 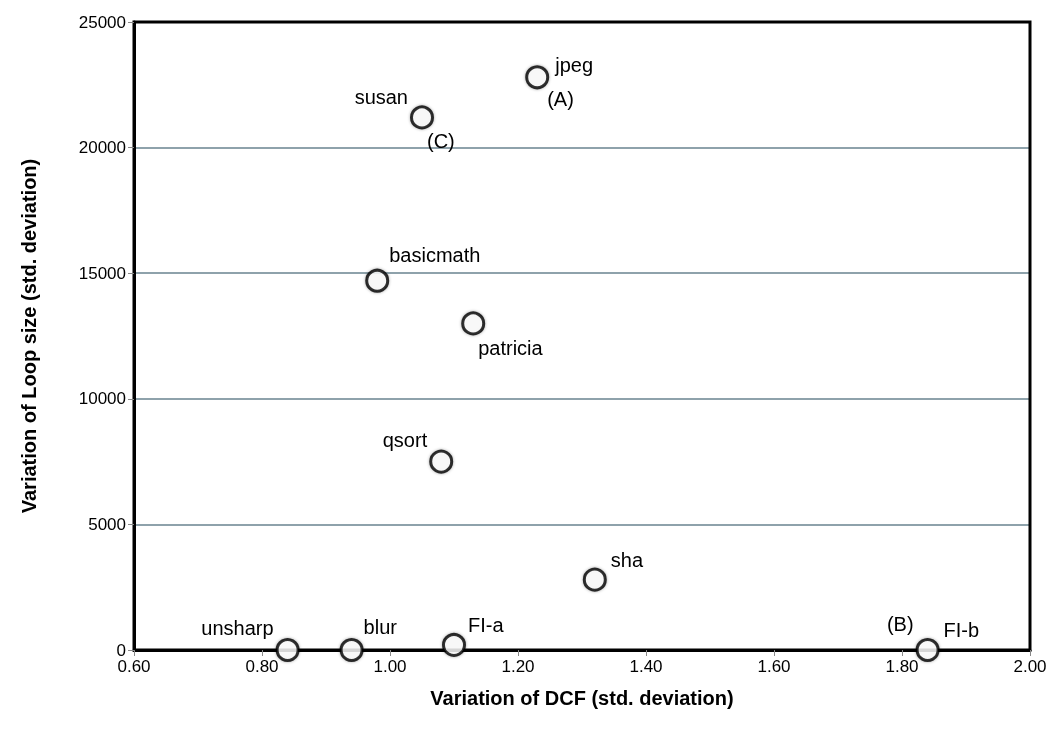 What do you see at coordinates (237, 628) in the screenshot?
I see `annotation: unsharp` at bounding box center [237, 628].